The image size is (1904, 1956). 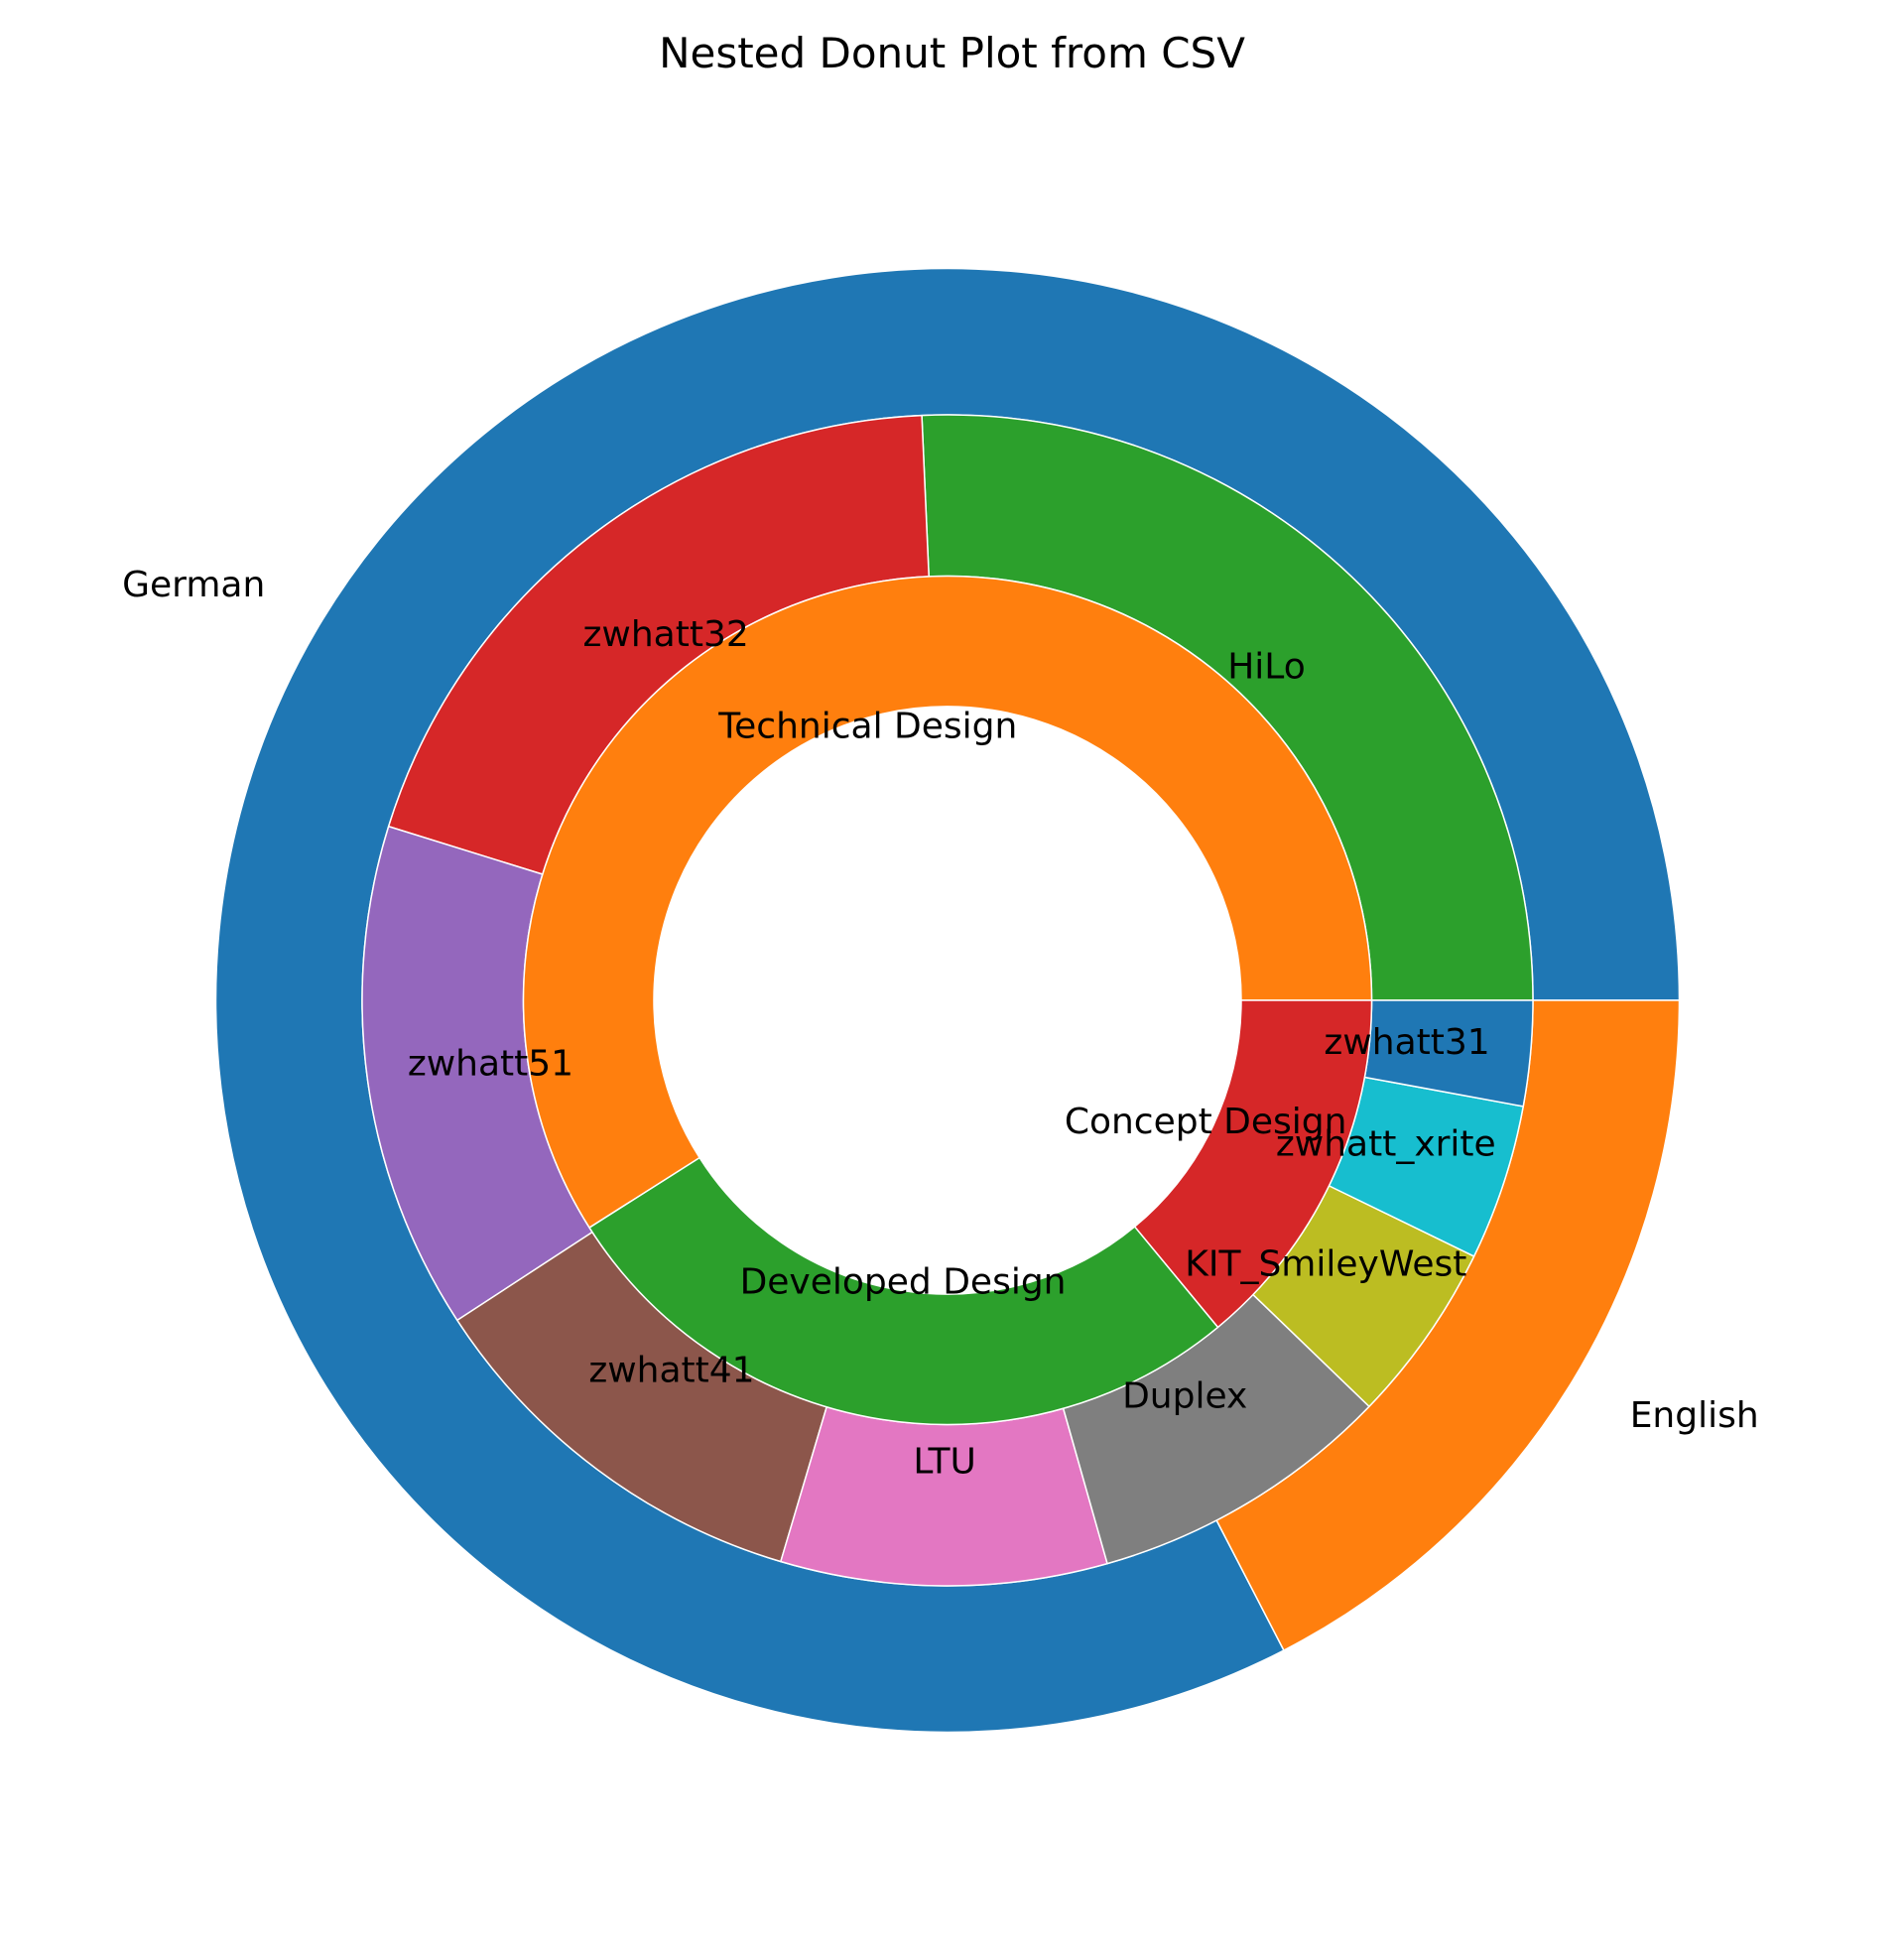 What do you see at coordinates (1253, 1164) in the screenshot?
I see `inner-slice-concept-design` at bounding box center [1253, 1164].